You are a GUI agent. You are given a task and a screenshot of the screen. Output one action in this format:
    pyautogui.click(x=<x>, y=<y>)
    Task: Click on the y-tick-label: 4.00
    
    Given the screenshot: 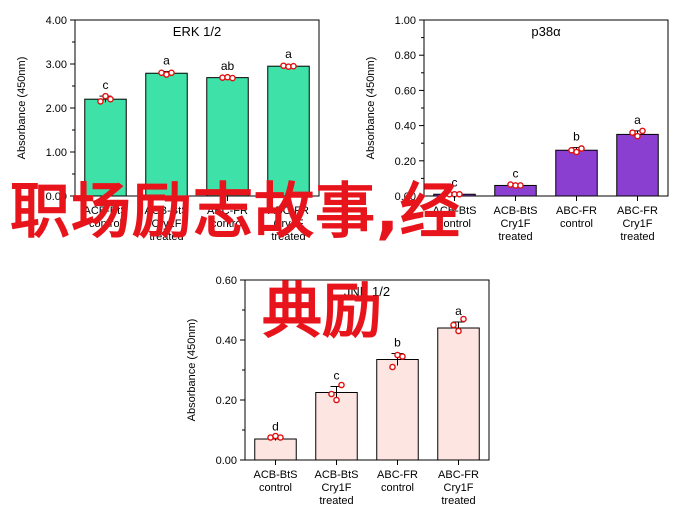 What is the action you would take?
    pyautogui.click(x=56, y=21)
    